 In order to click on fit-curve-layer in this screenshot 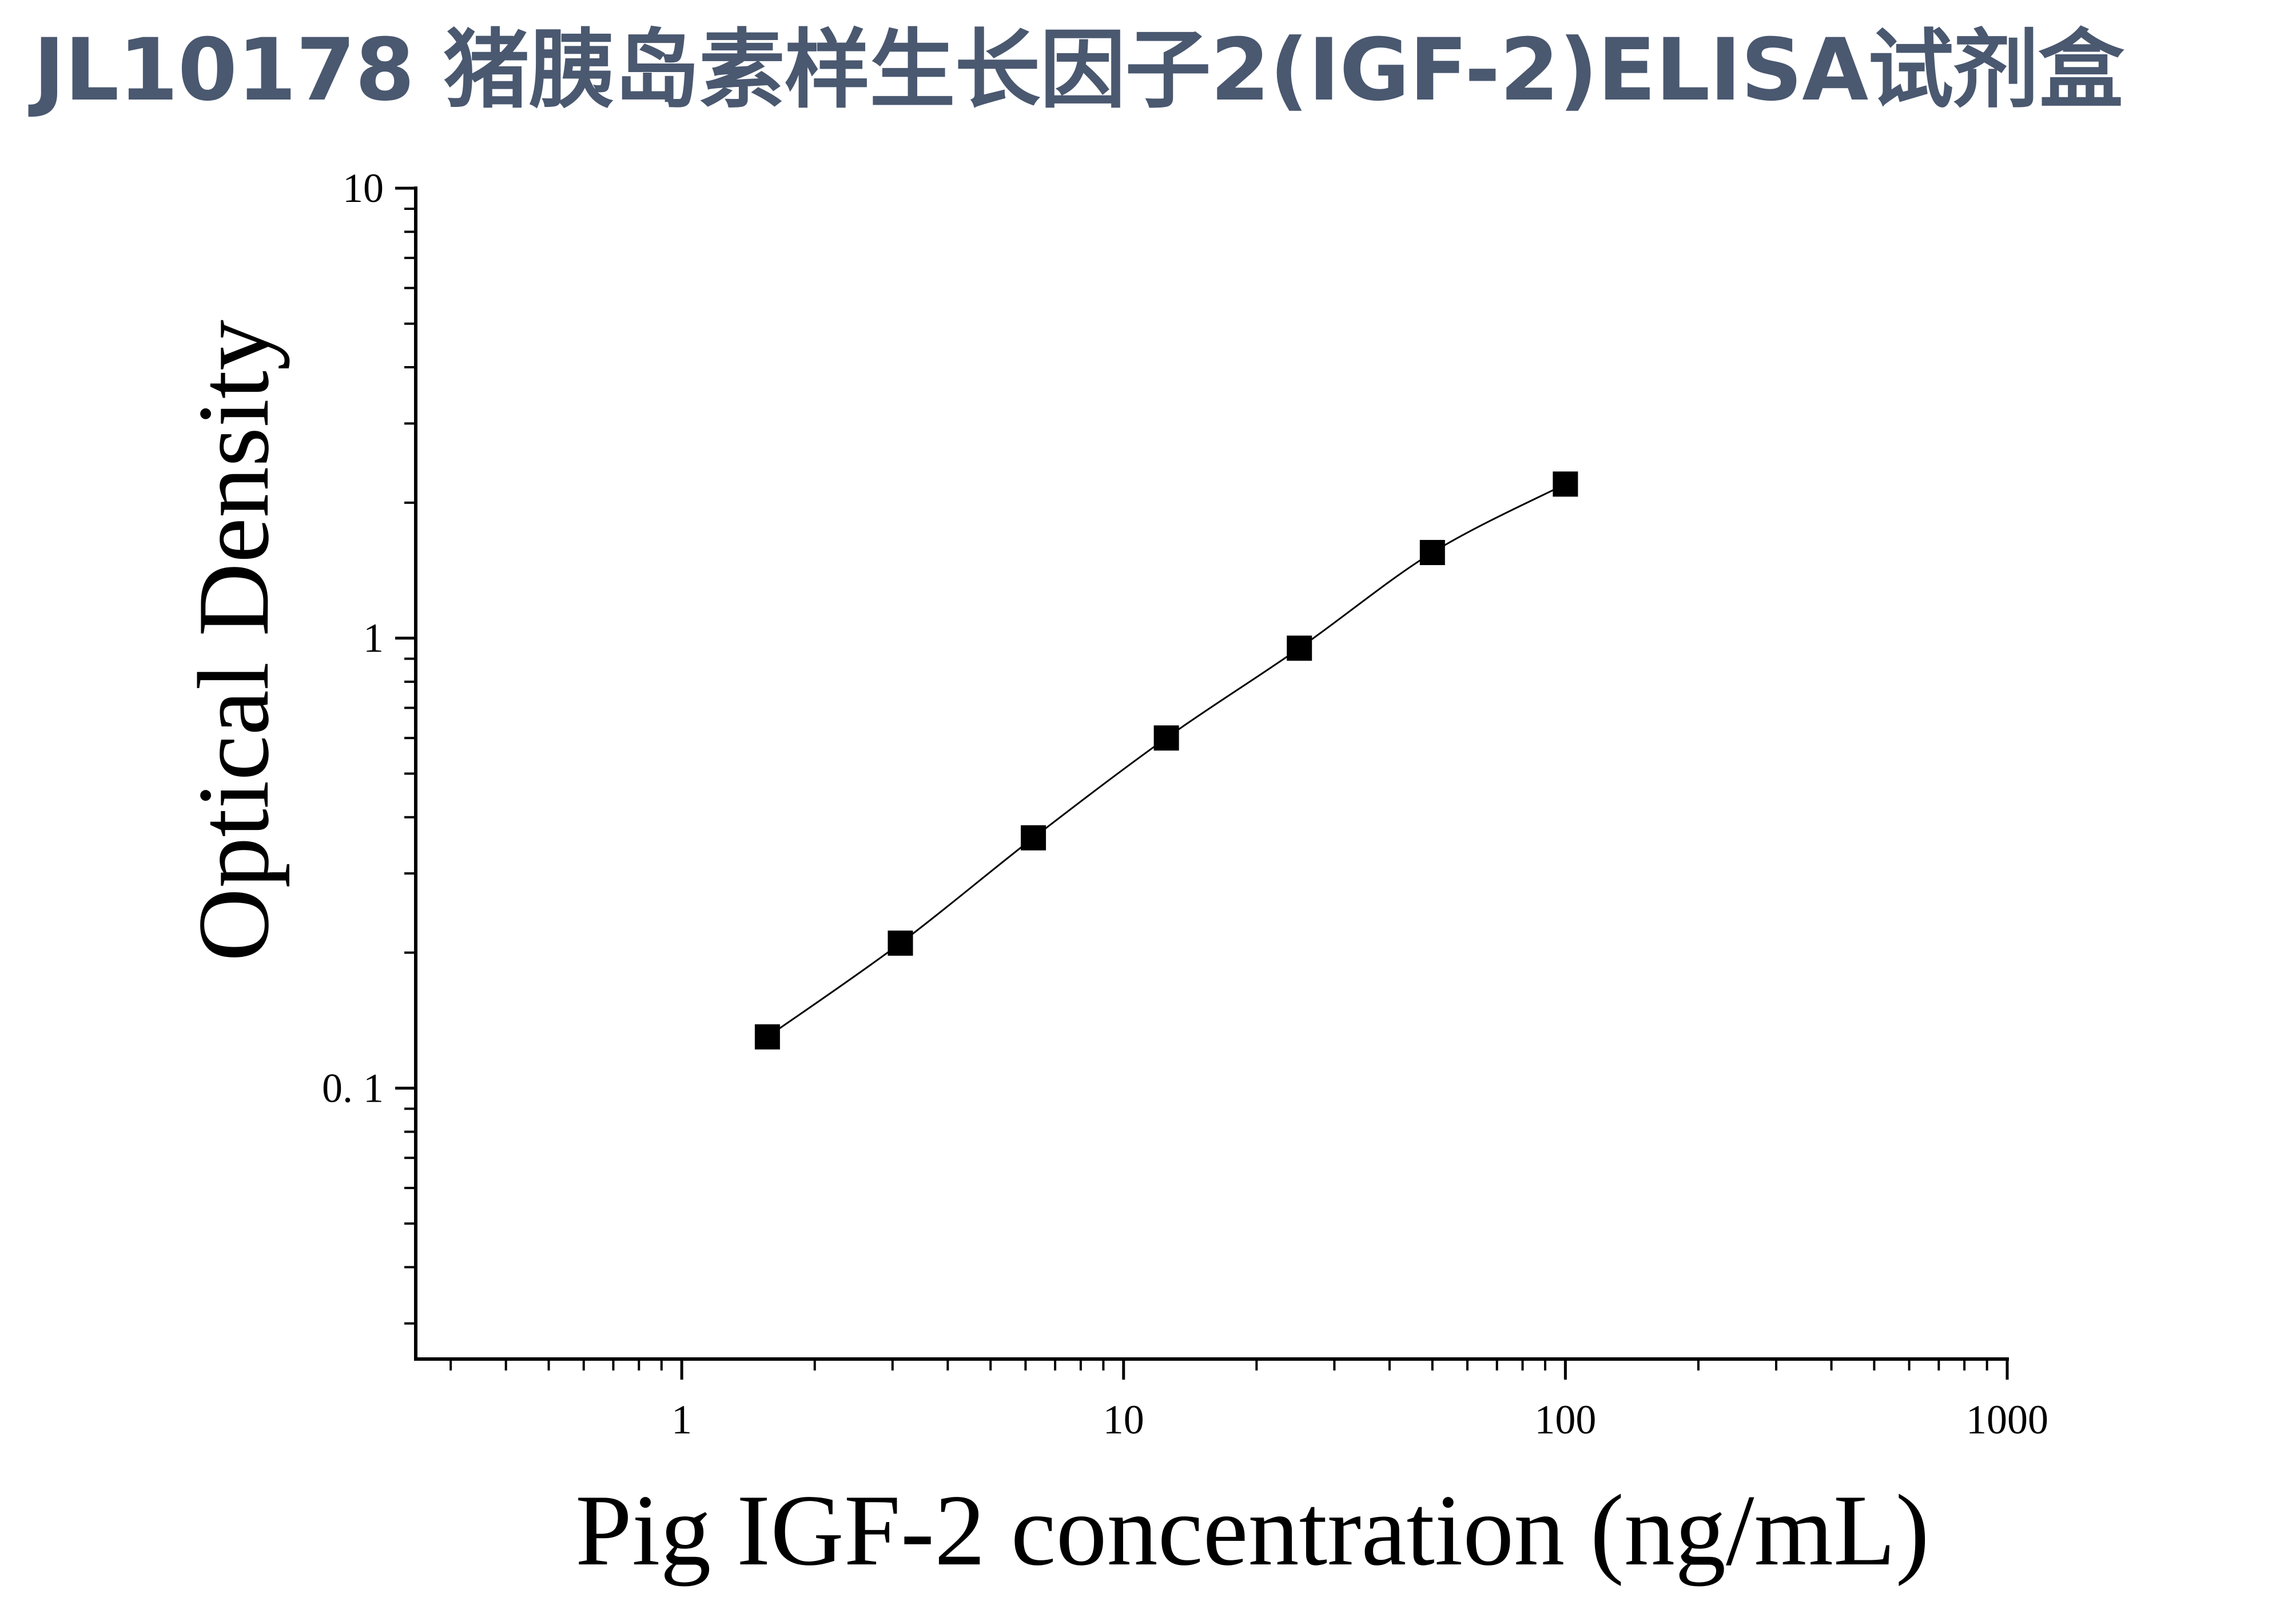, I will do `click(1166, 760)`.